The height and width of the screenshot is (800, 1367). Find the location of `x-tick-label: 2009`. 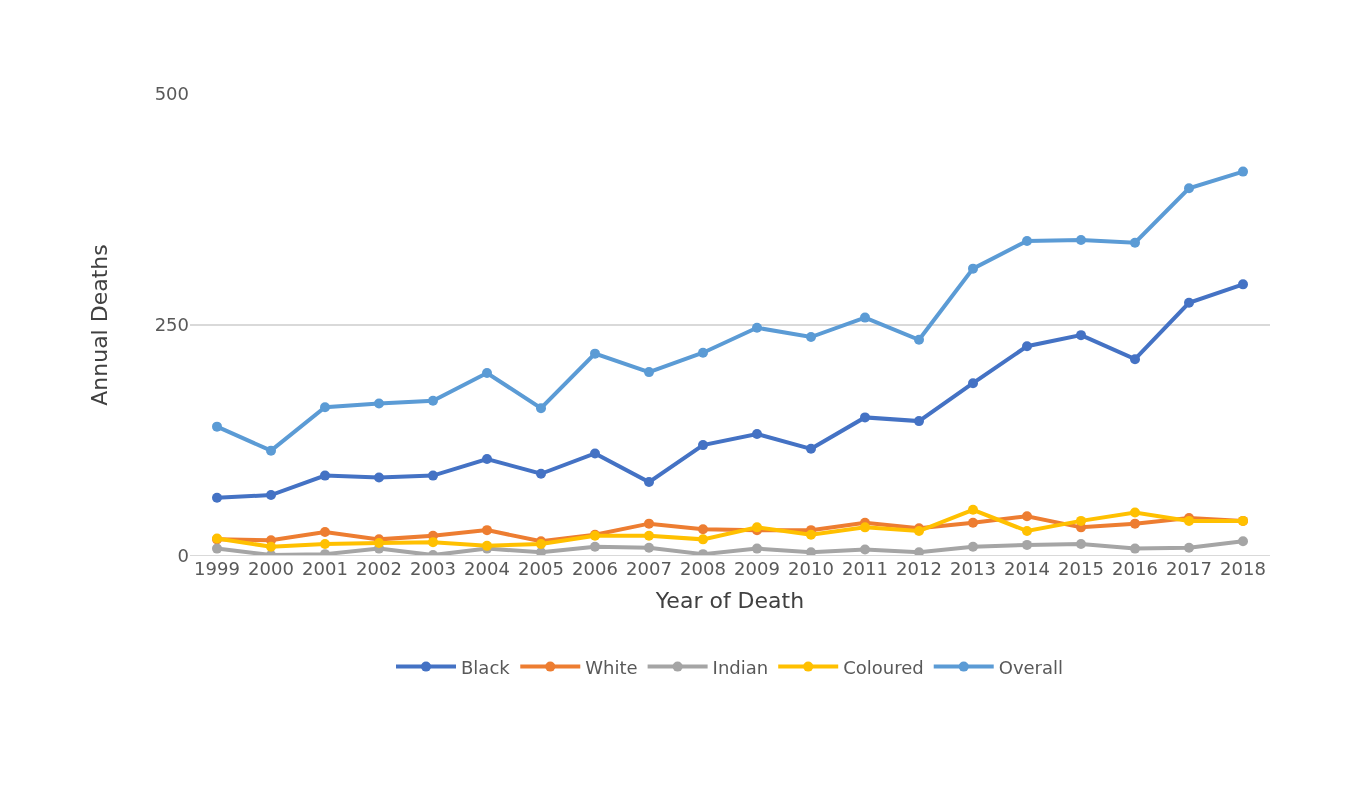

x-tick-label: 2009 is located at coordinates (757, 568).